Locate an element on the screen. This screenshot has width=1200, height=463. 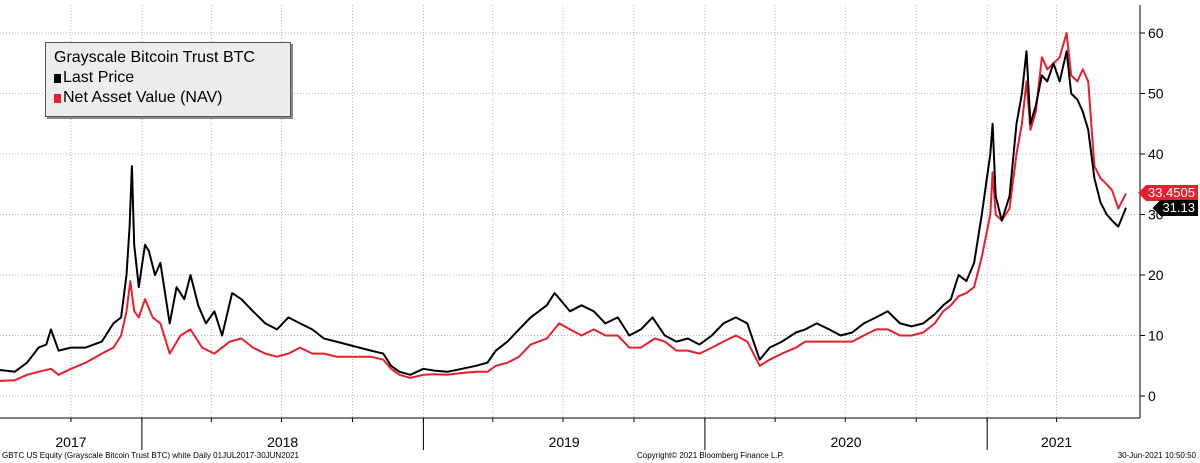
legend-title: Grayscale Bitcoin Trust BTC is located at coordinates (154, 57).